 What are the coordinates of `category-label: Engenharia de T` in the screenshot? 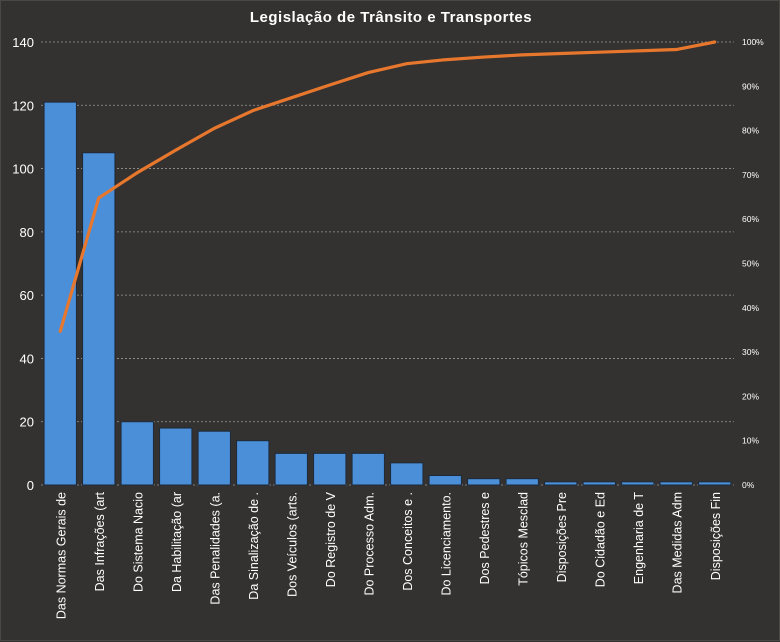 It's located at (639, 538).